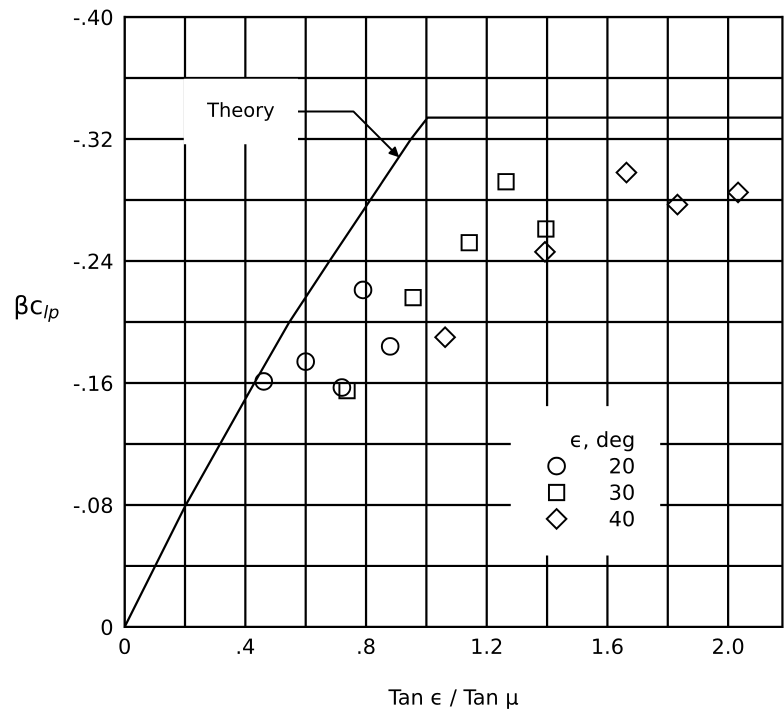  Describe the element at coordinates (93, 17) in the screenshot. I see `y-tick-label: -.40` at that location.